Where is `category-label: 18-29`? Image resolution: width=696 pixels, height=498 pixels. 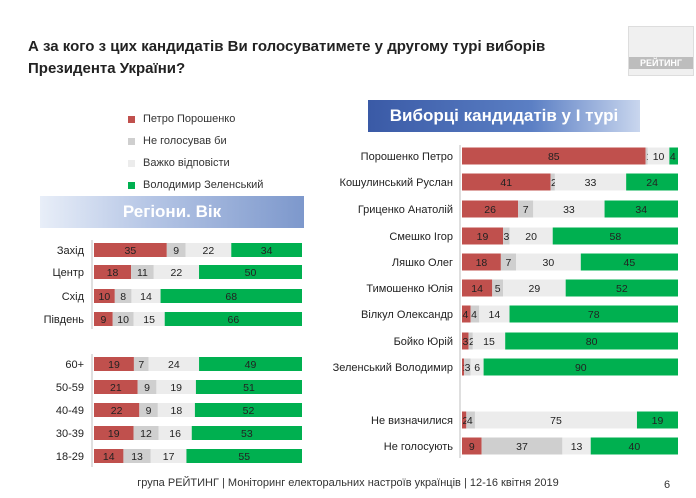
category-label: 18-29 is located at coordinates (70, 457).